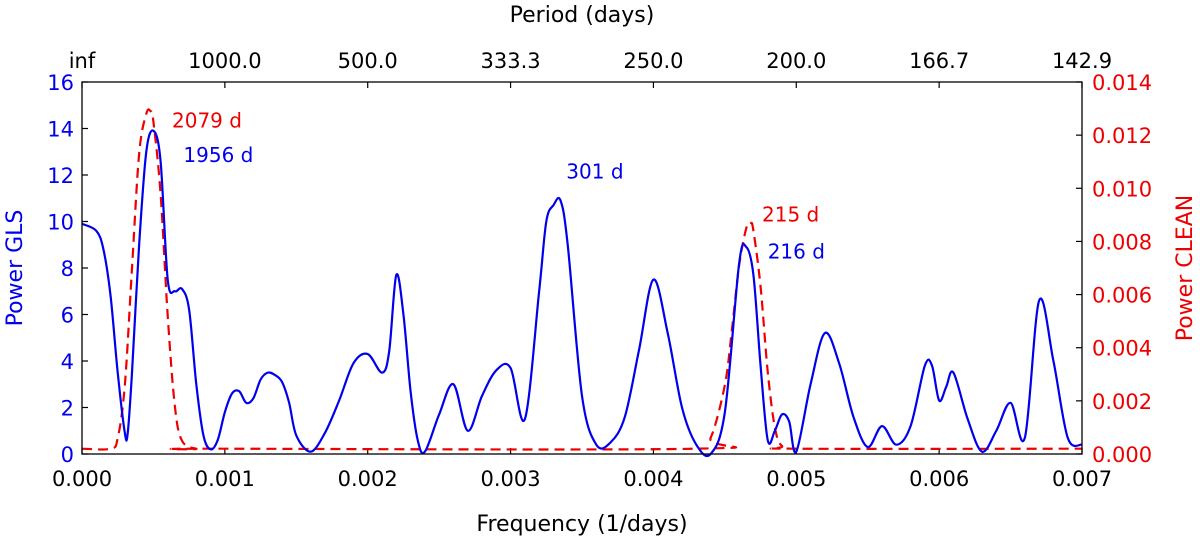  I want to click on x-tick-label: 0.000, so click(82, 479).